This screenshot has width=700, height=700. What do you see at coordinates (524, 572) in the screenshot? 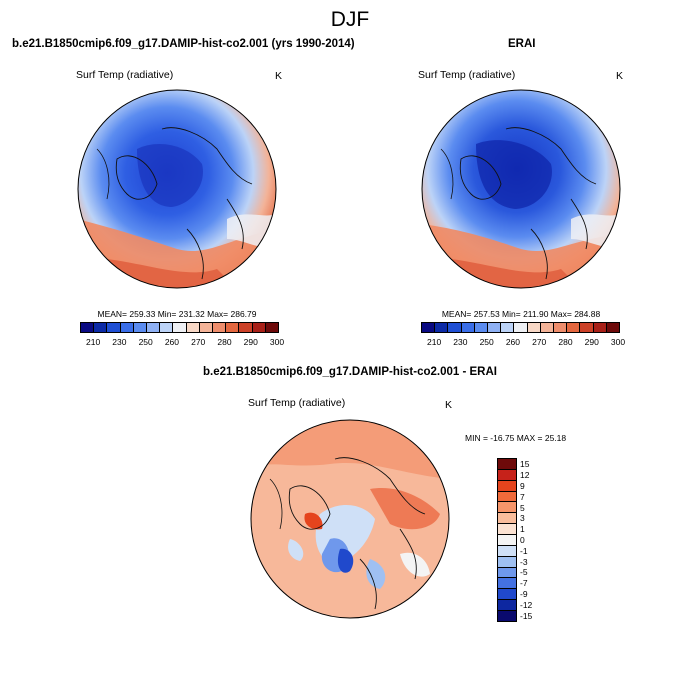
I see `colorbar-tick-label: -5` at bounding box center [524, 572].